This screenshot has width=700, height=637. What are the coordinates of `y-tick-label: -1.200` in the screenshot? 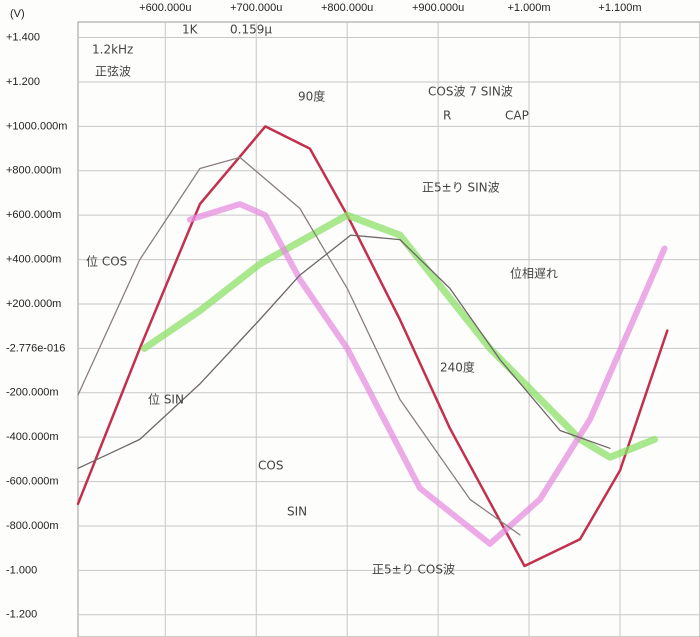 It's located at (21, 615).